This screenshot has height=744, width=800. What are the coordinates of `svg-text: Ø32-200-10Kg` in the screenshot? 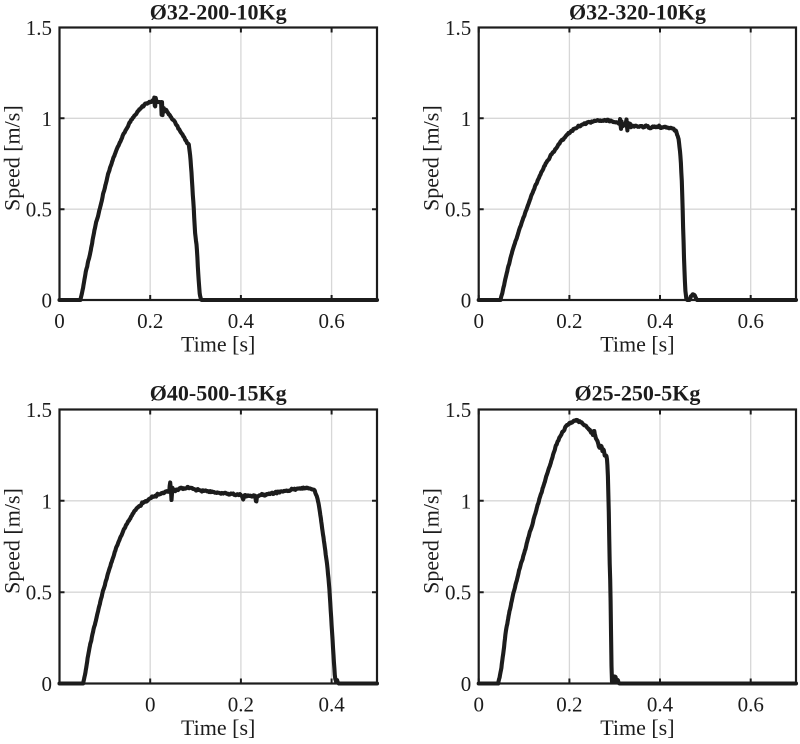 It's located at (218, 12).